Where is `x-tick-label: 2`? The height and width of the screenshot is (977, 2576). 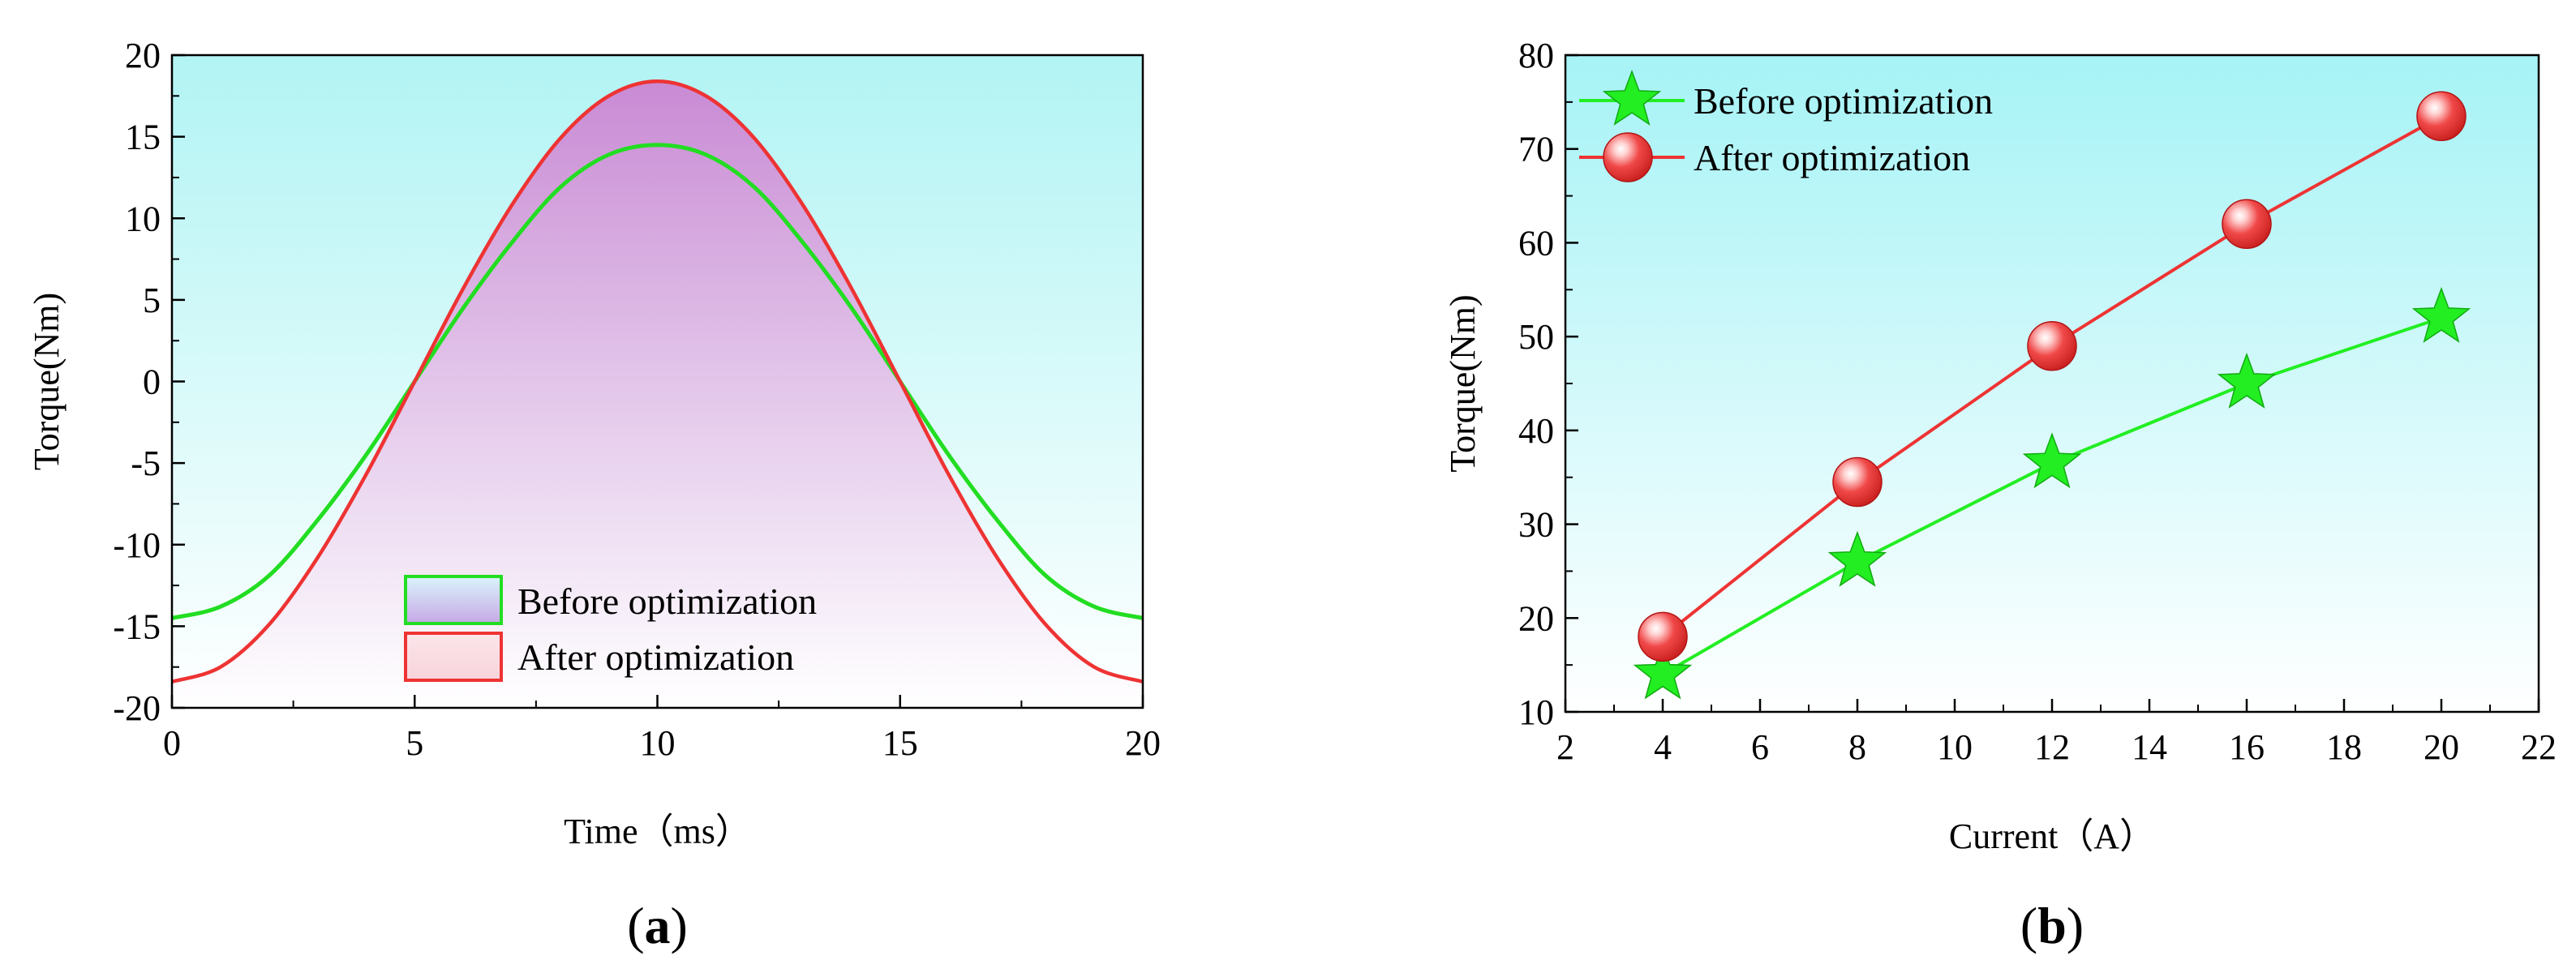
x-tick-label: 2 is located at coordinates (1565, 747).